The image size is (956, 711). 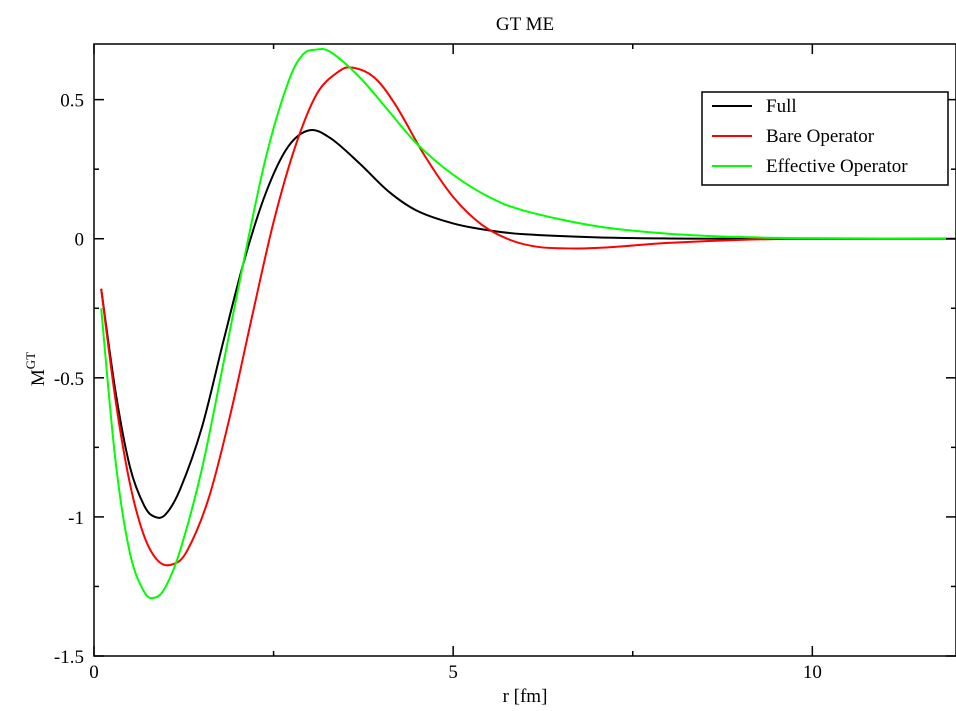 What do you see at coordinates (837, 166) in the screenshot?
I see `legend-label-effective-operator: Effective Operator` at bounding box center [837, 166].